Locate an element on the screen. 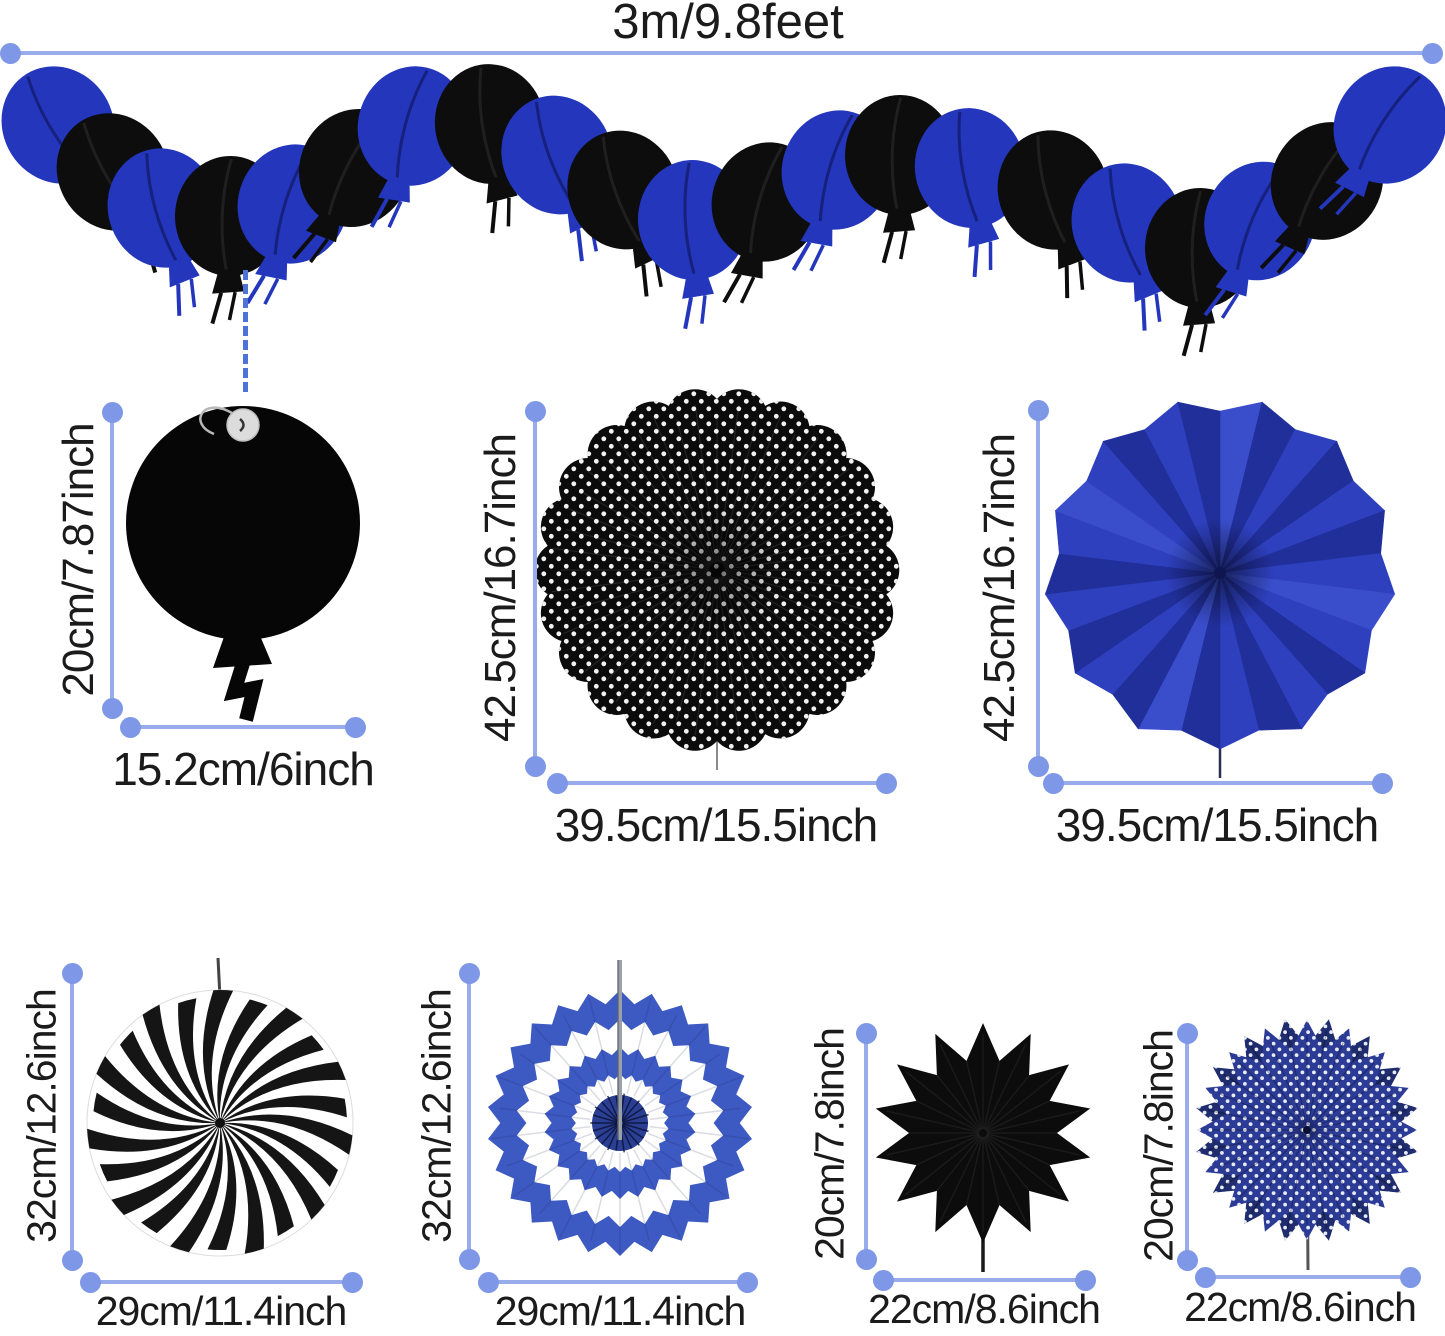 This screenshot has width=1445, height=1336. fan-striped-width-label: 29cm/11.4inch is located at coordinates (221, 1311).